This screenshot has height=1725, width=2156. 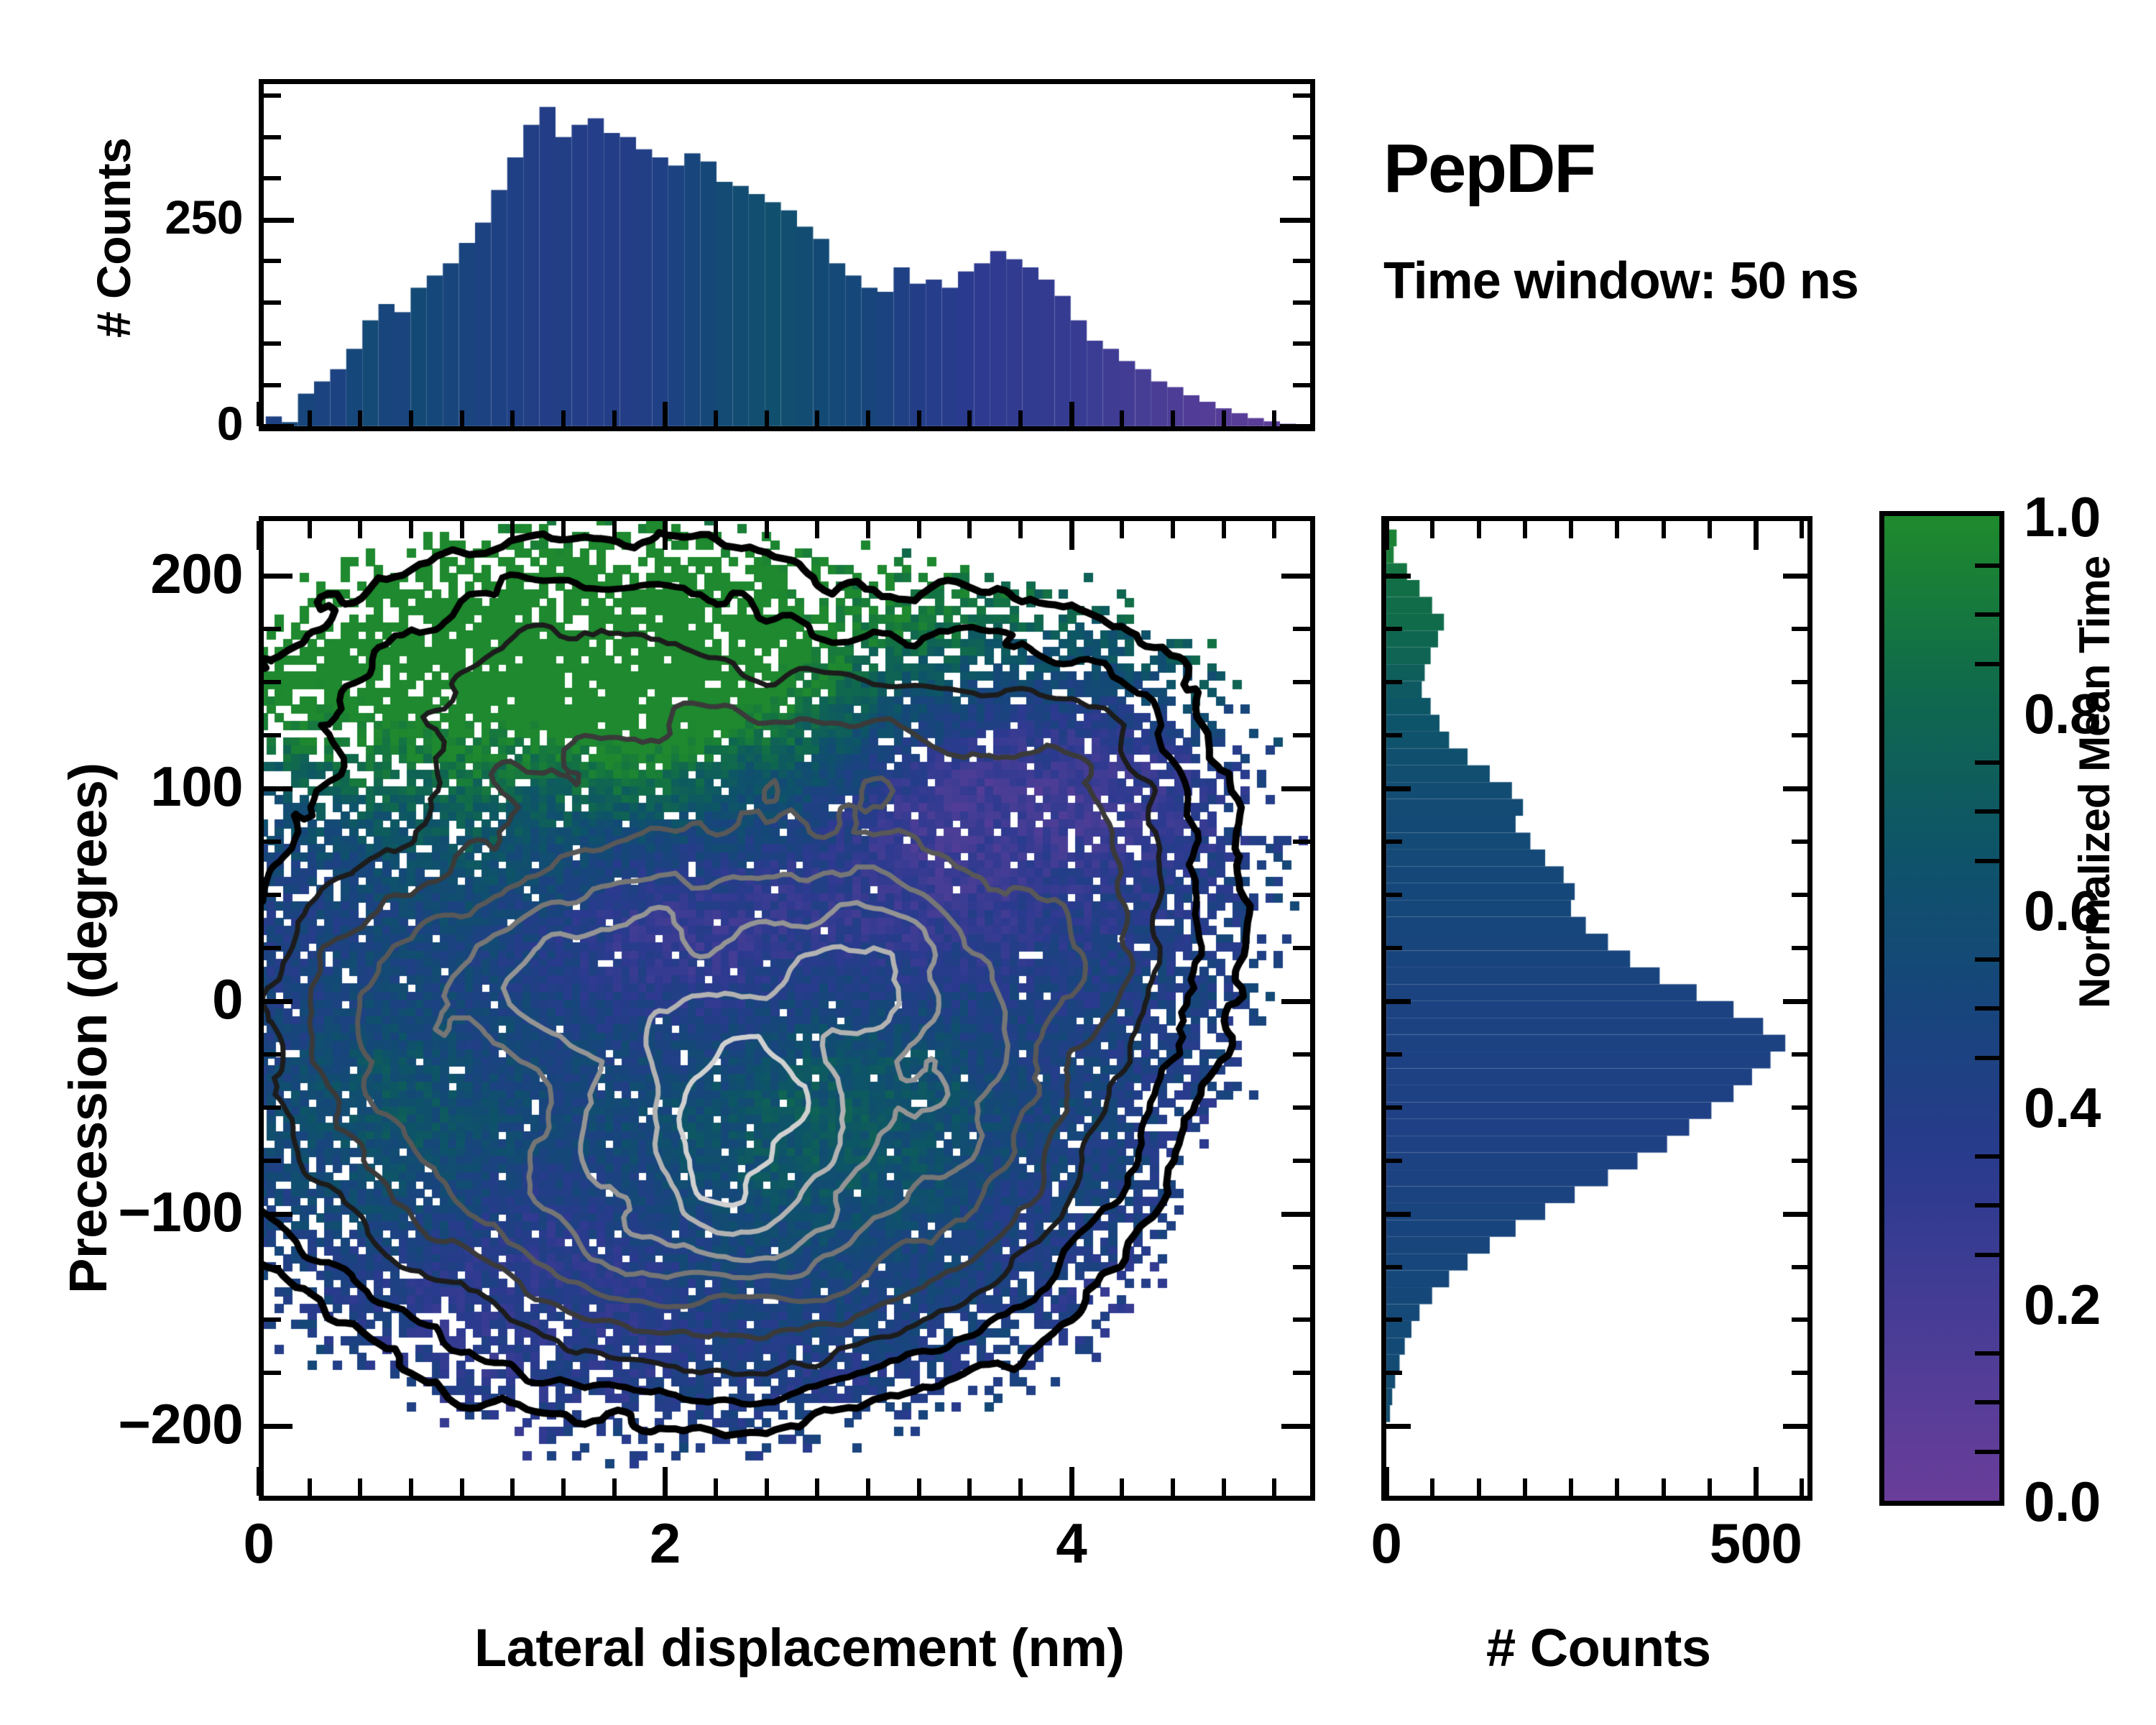 I want to click on right-panel-xlabel: # Counts, so click(x=1598, y=1648).